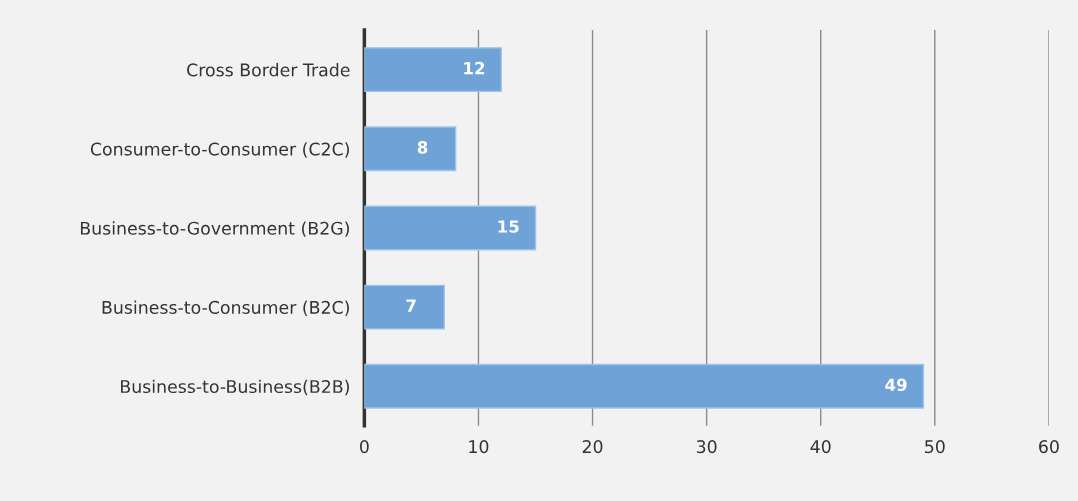 The height and width of the screenshot is (501, 1078). What do you see at coordinates (364, 447) in the screenshot?
I see `x-tick-label: 0` at bounding box center [364, 447].